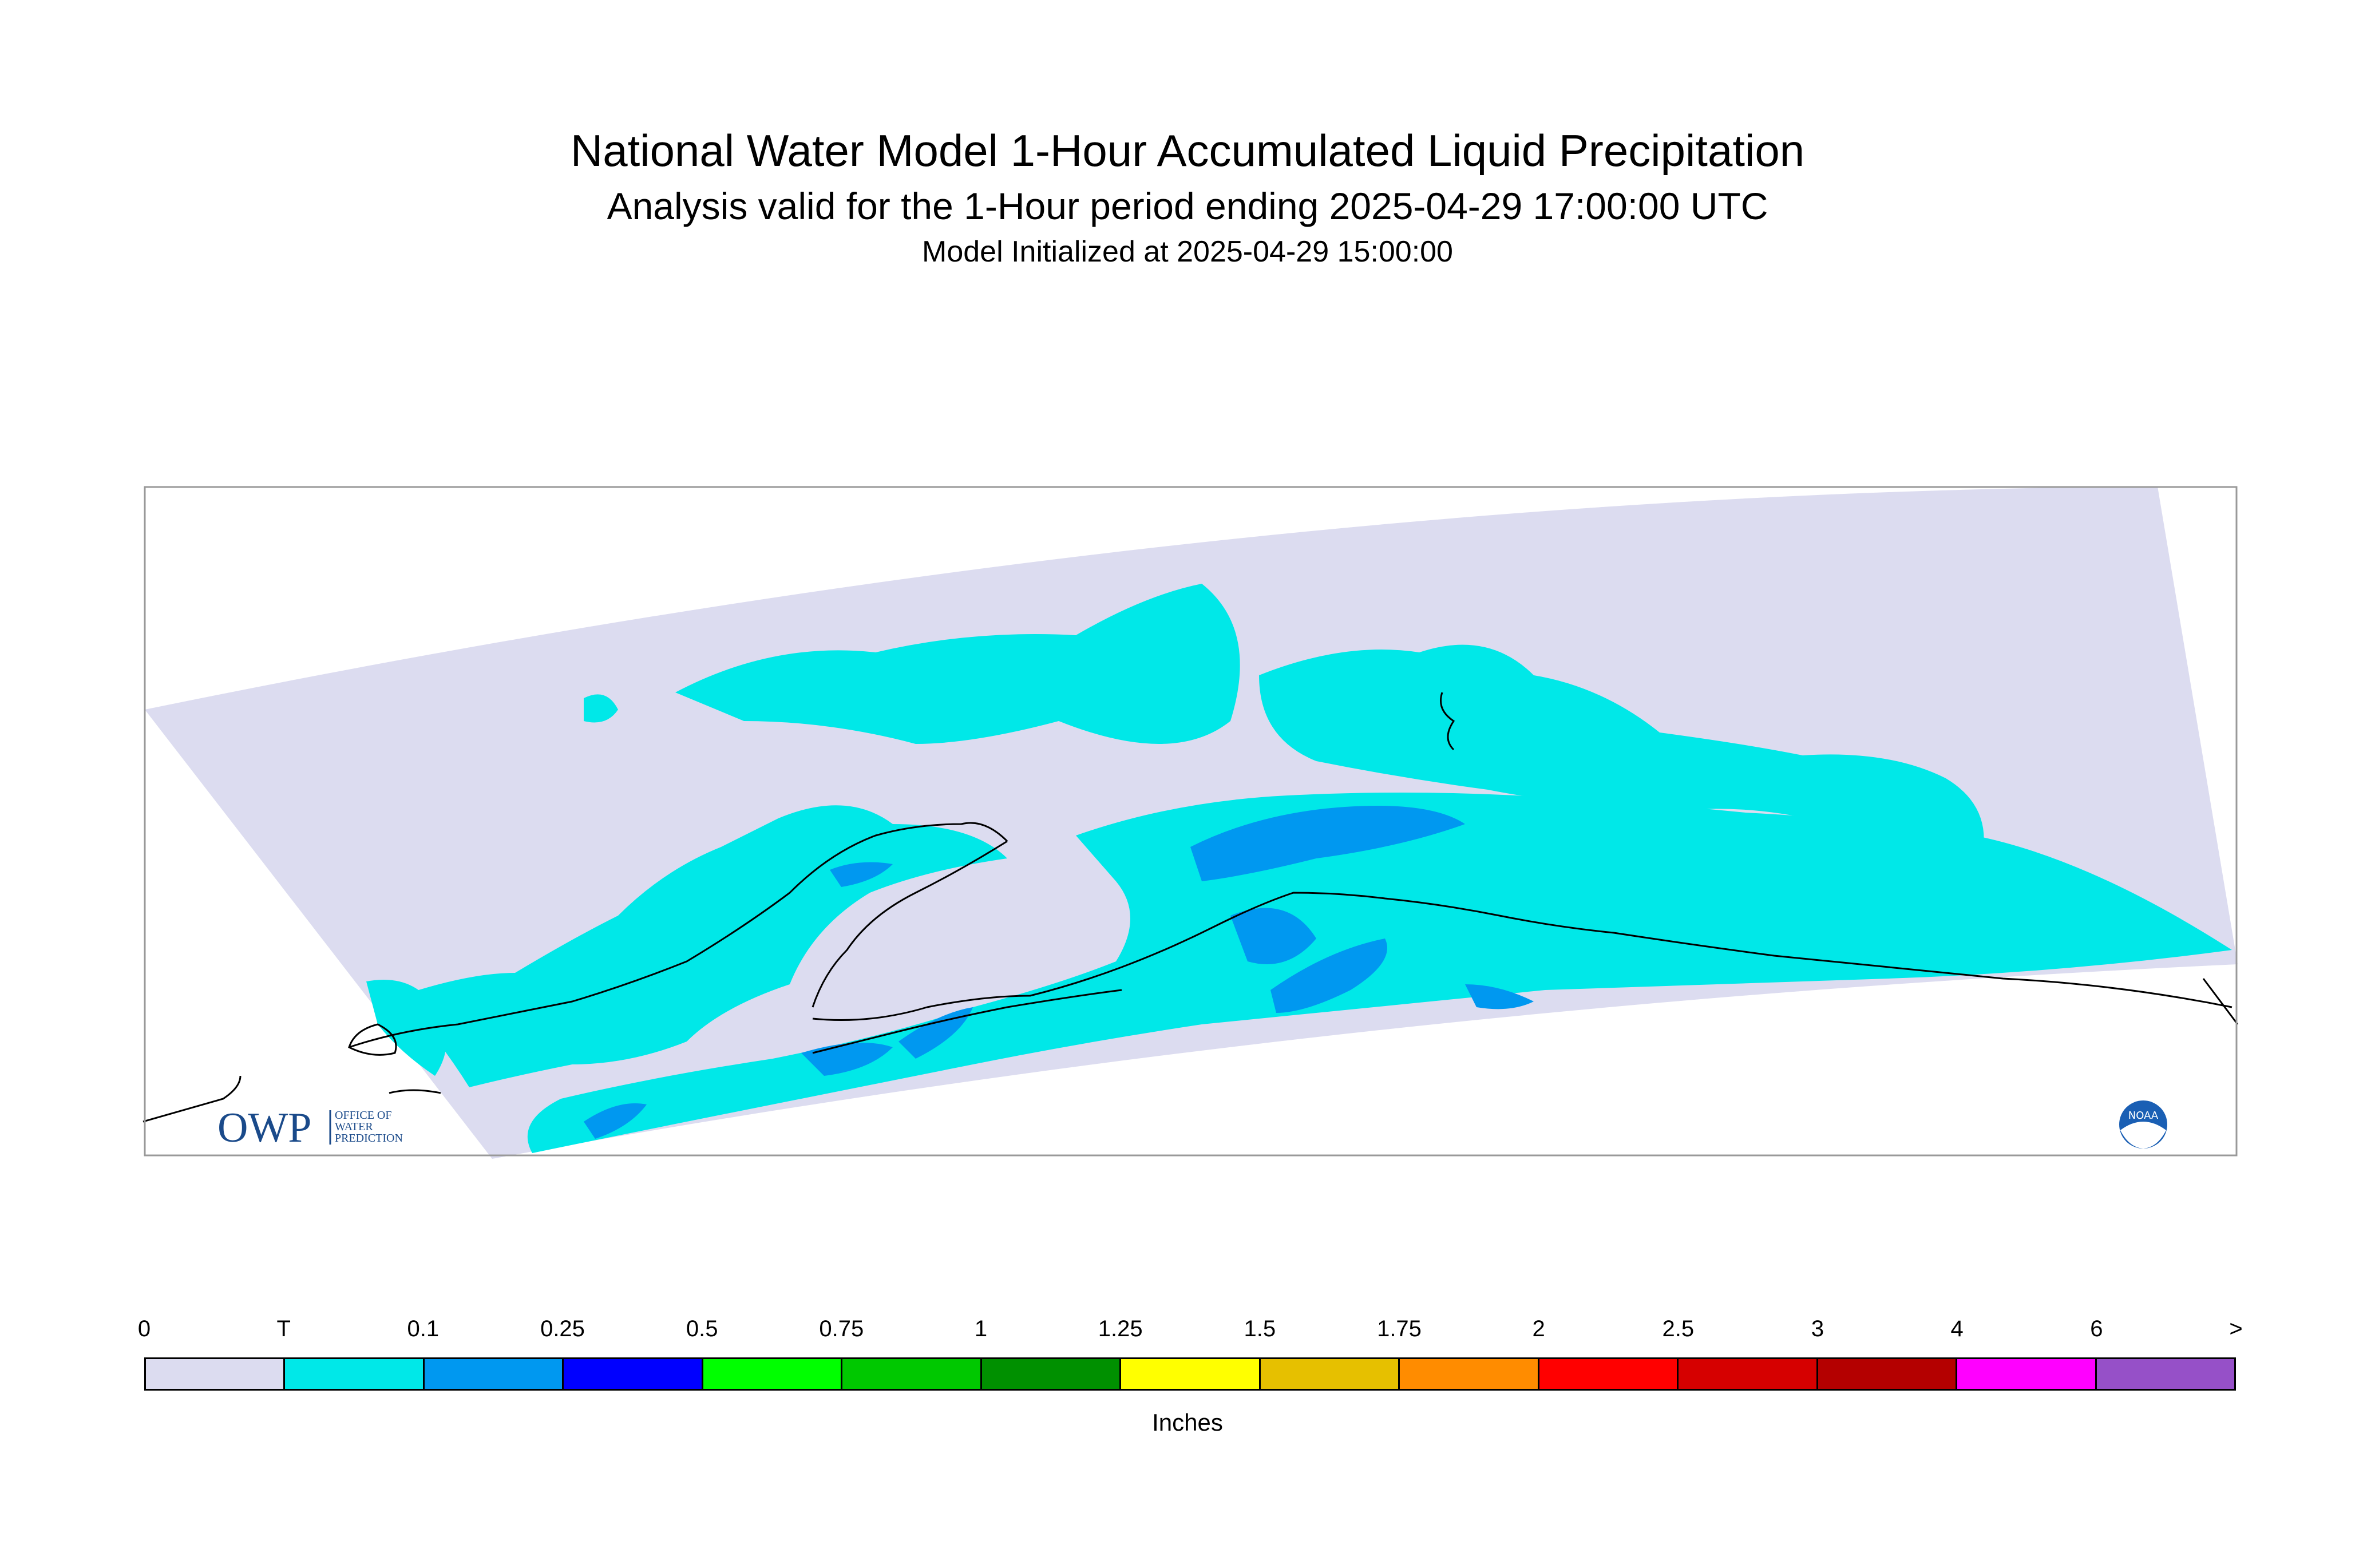 The image size is (2375, 1568). I want to click on legend-tick-label: >, so click(2236, 1328).